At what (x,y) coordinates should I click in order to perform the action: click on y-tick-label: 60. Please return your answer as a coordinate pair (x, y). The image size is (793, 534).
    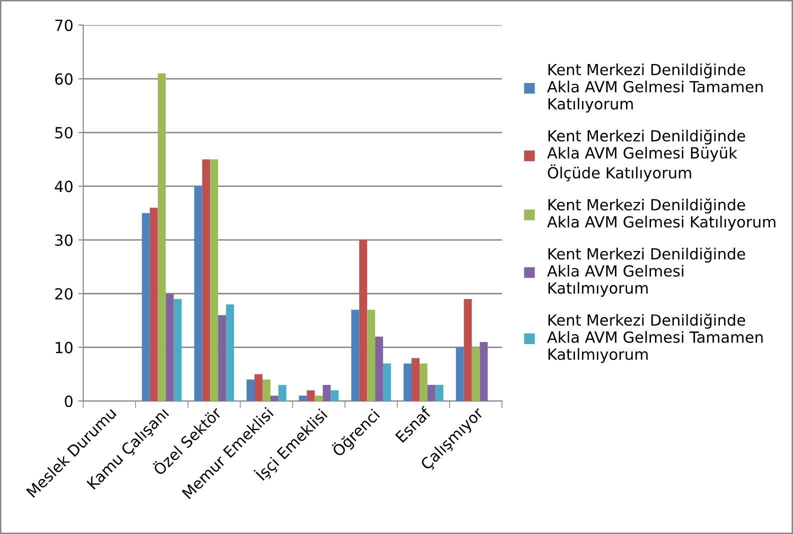
    Looking at the image, I should click on (64, 79).